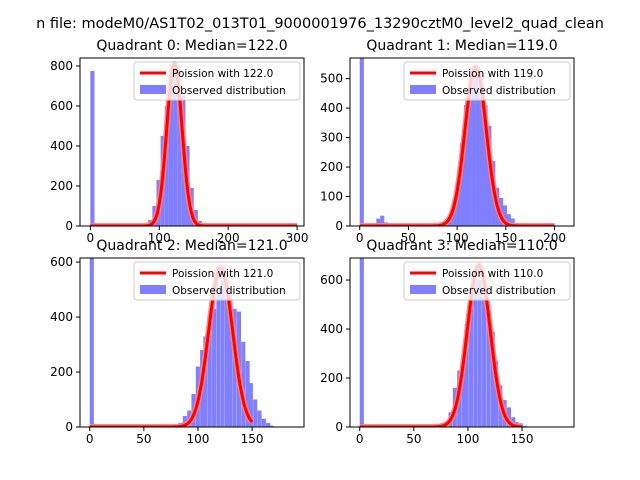 The height and width of the screenshot is (480, 640). I want to click on subplot-title: Quadrant 0: Median=122.0, so click(191, 46).